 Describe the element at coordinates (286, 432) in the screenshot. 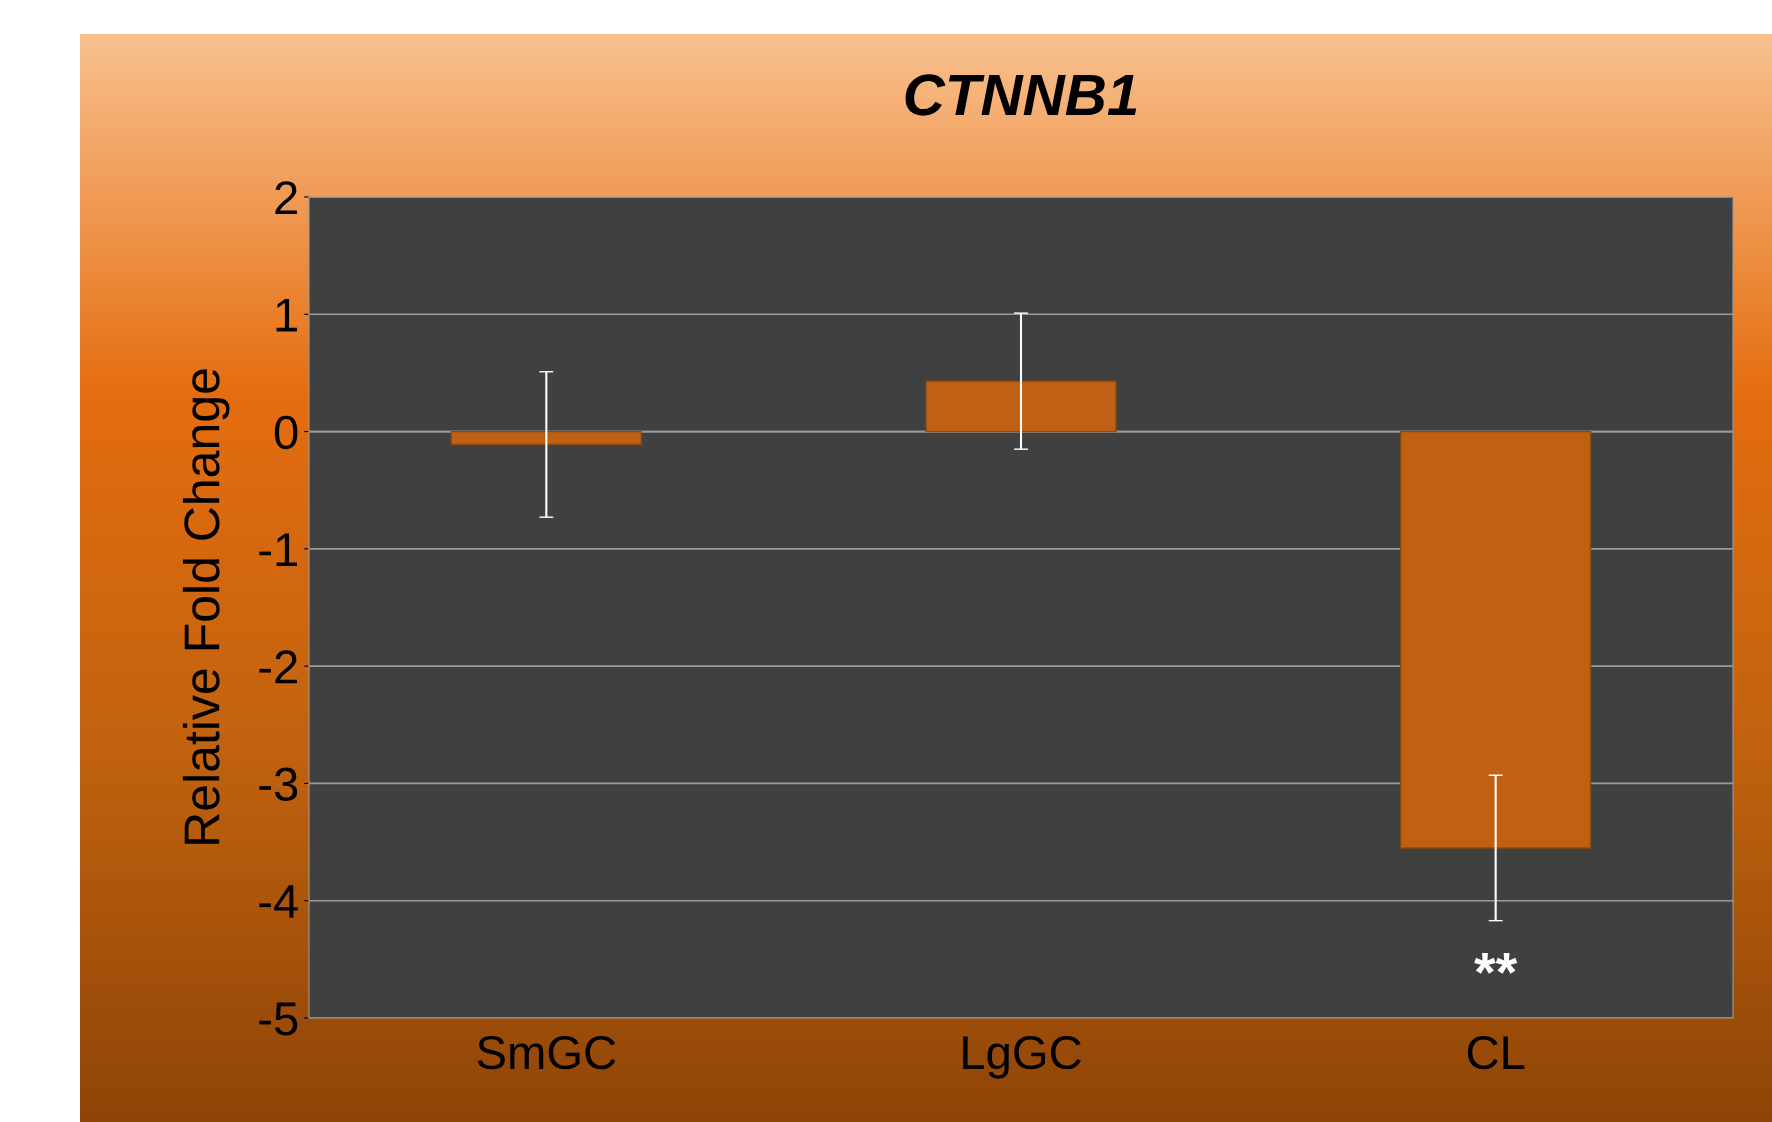

I see `y-tick-label: 0` at that location.